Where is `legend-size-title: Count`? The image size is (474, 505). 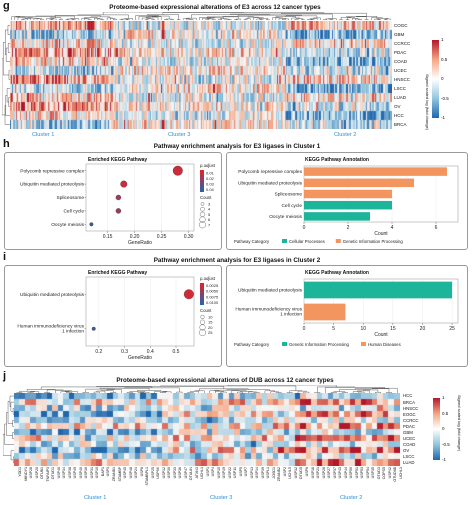 legend-size-title: Count is located at coordinates (206, 197).